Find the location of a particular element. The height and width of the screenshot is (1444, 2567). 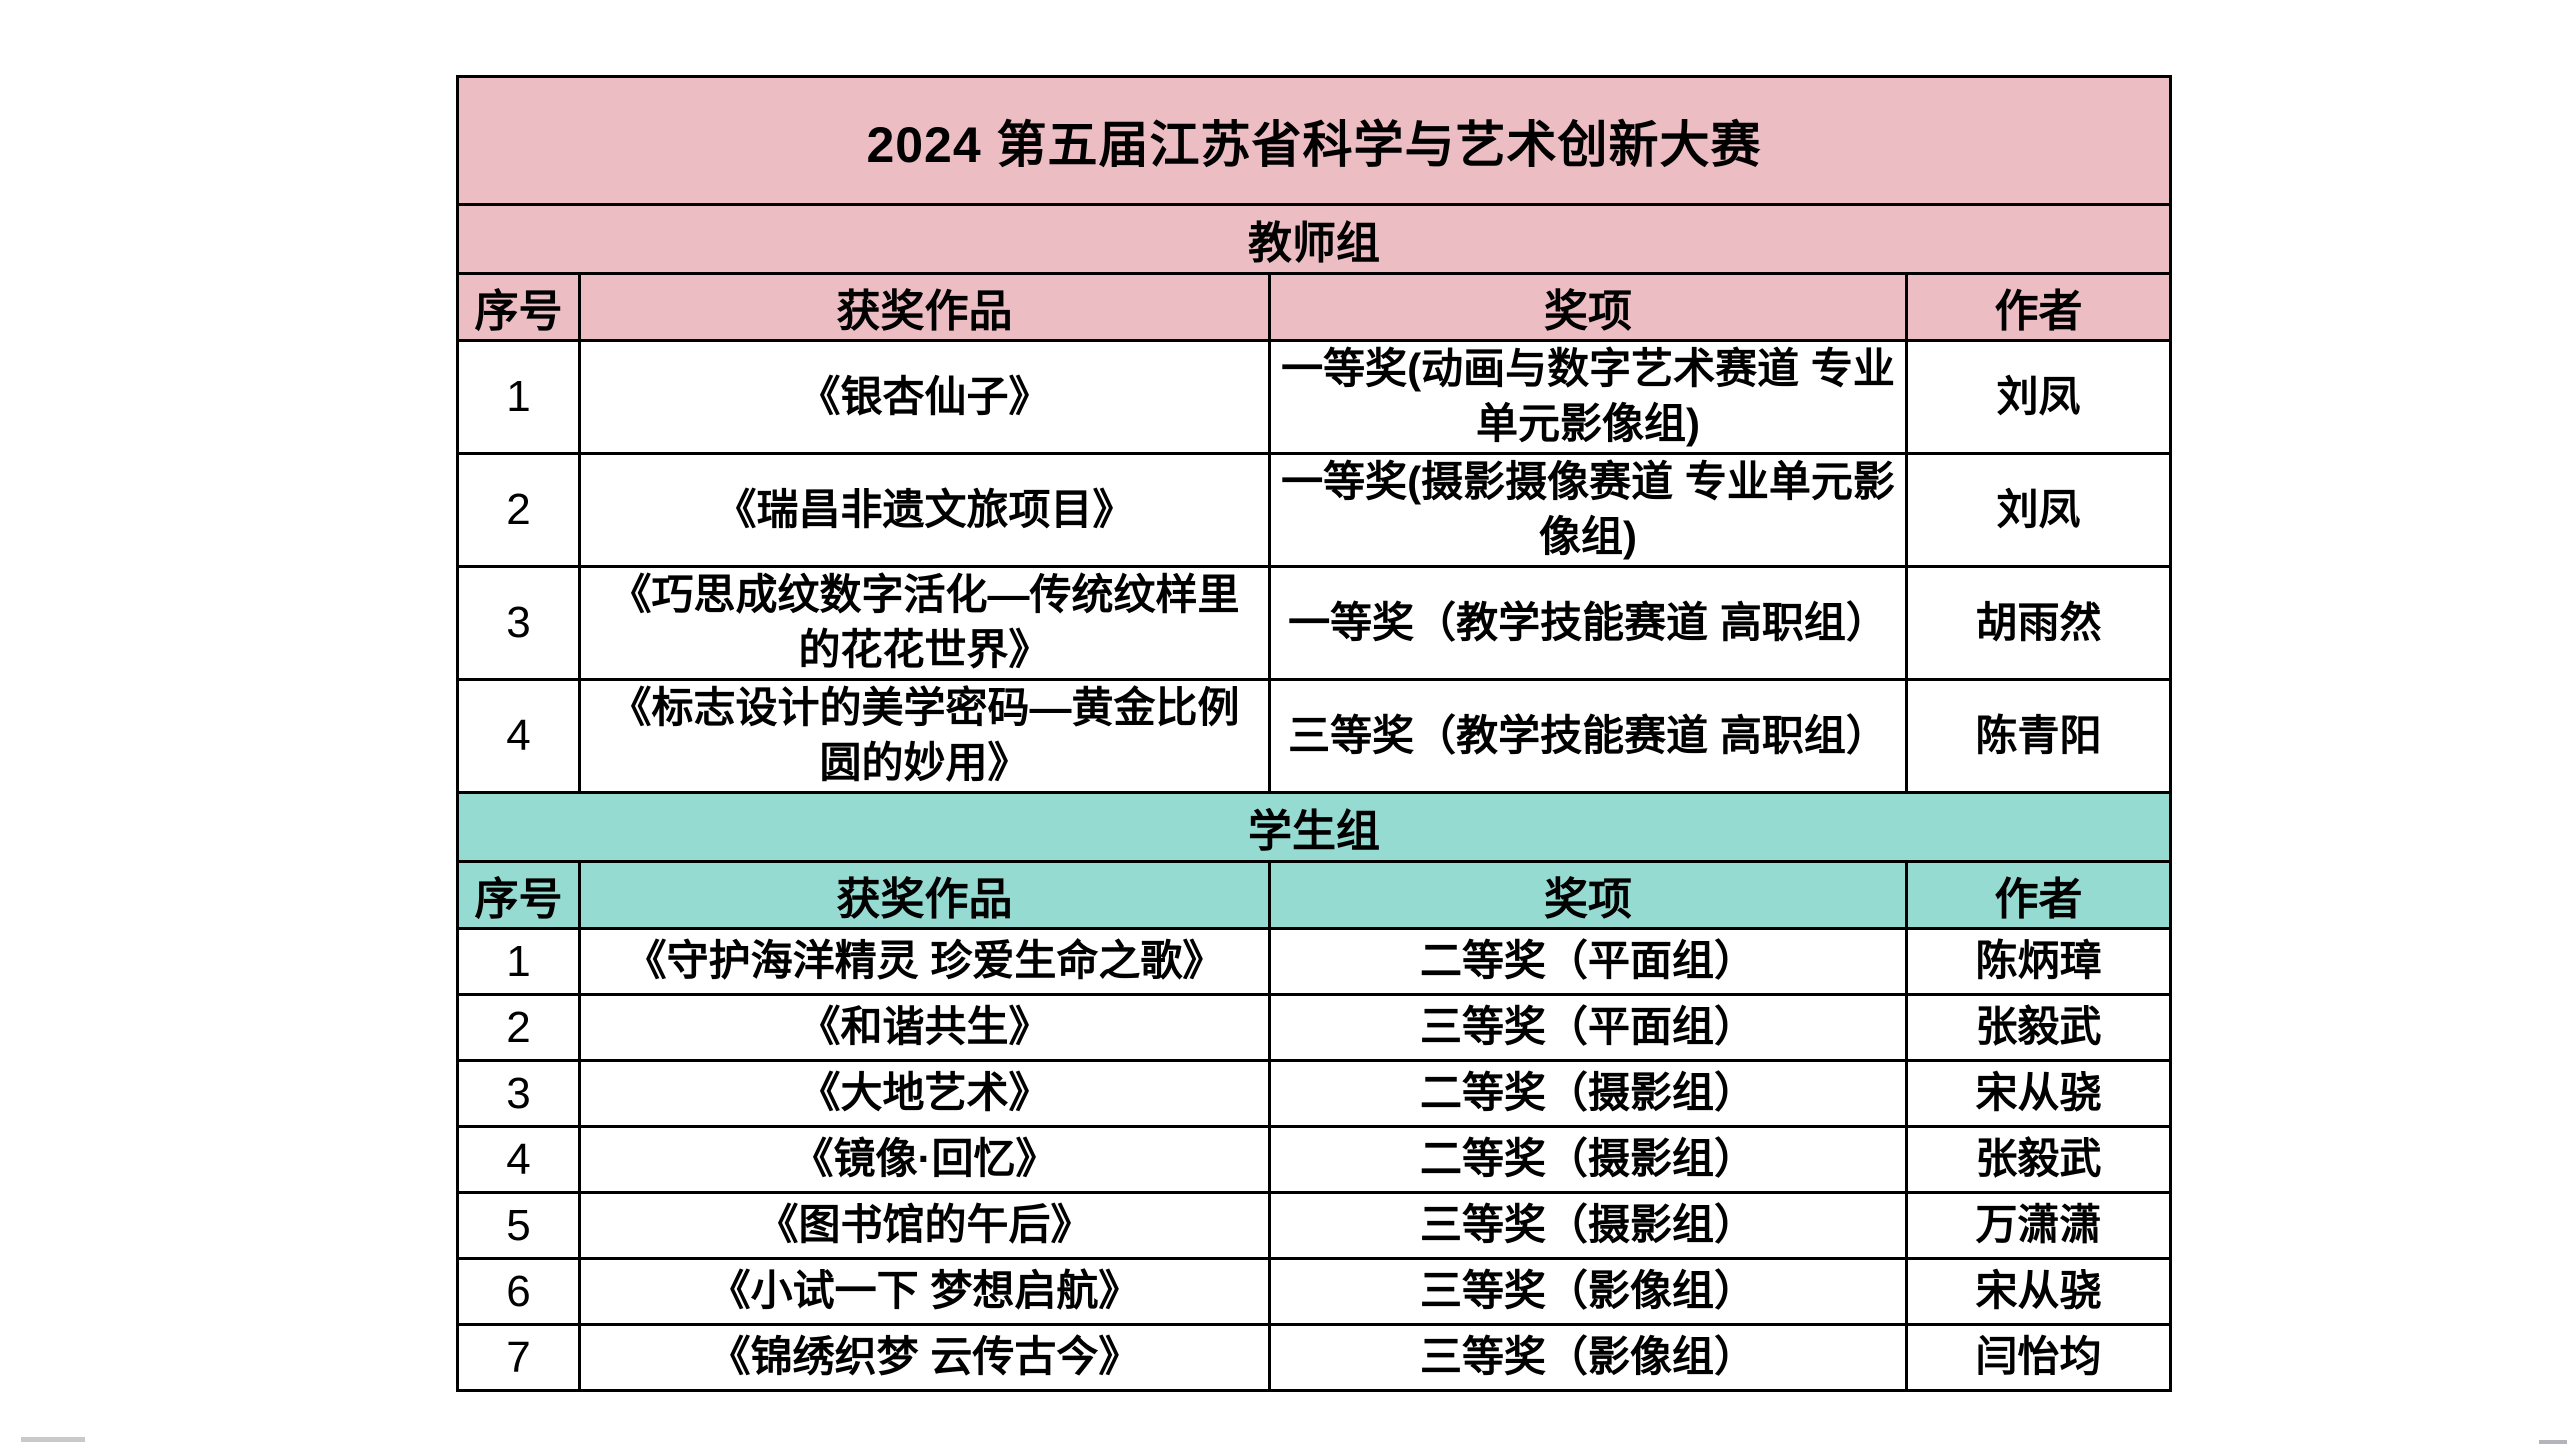

table-row: 2 《和谐共生》 三等奖（平面组） 张毅武 is located at coordinates (1314, 1027).